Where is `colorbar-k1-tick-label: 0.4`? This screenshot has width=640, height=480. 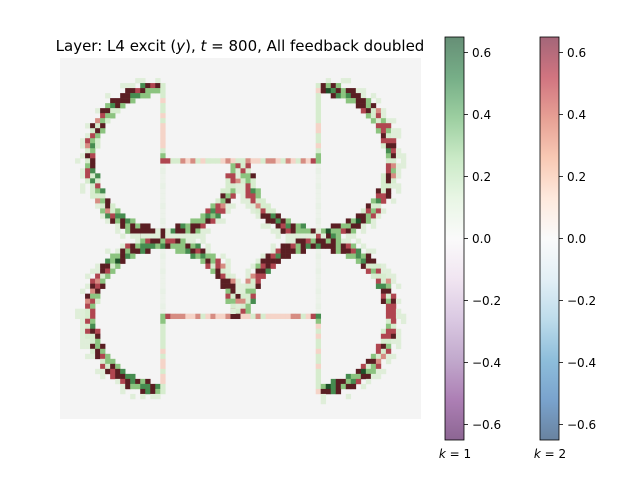 colorbar-k1-tick-label: 0.4 is located at coordinates (481, 115).